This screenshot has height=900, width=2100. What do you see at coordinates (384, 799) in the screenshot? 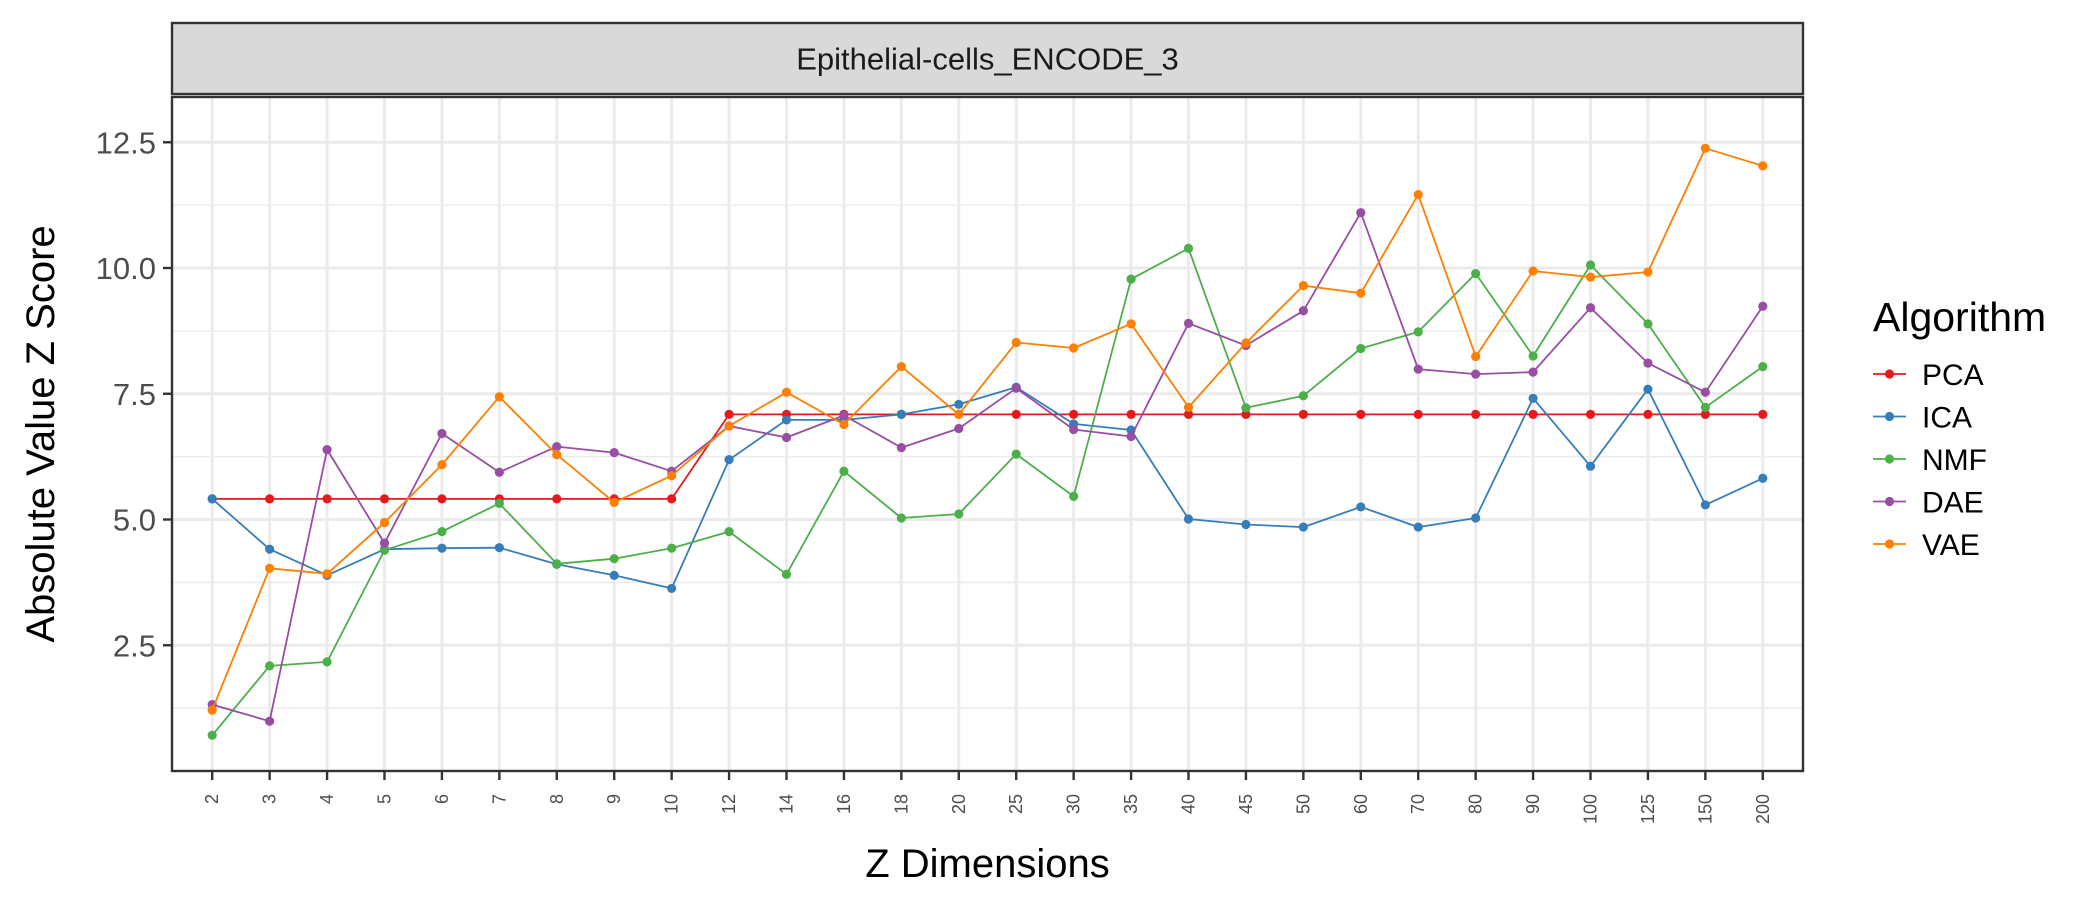
I see `x-tick-label: 5` at bounding box center [384, 799].